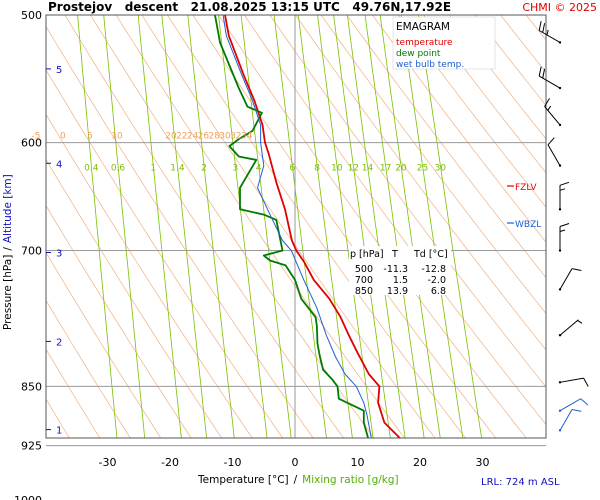  I want to click on table-cell: 500, so click(364, 269).